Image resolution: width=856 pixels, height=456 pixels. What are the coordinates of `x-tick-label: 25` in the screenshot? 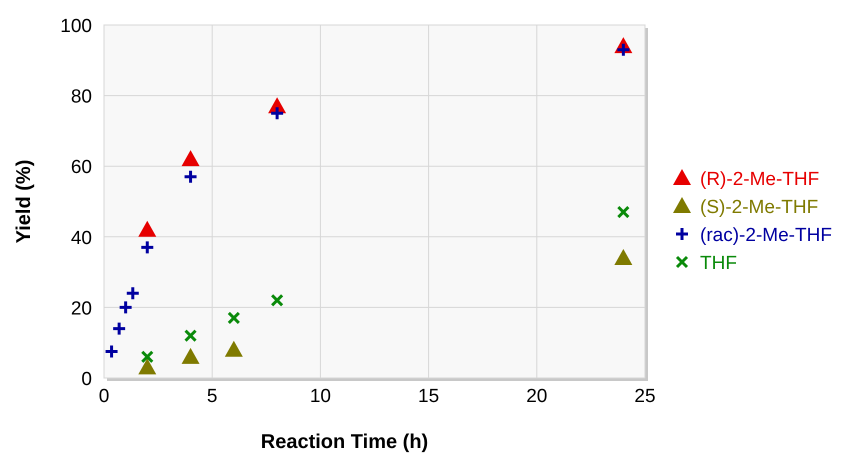 It's located at (645, 396).